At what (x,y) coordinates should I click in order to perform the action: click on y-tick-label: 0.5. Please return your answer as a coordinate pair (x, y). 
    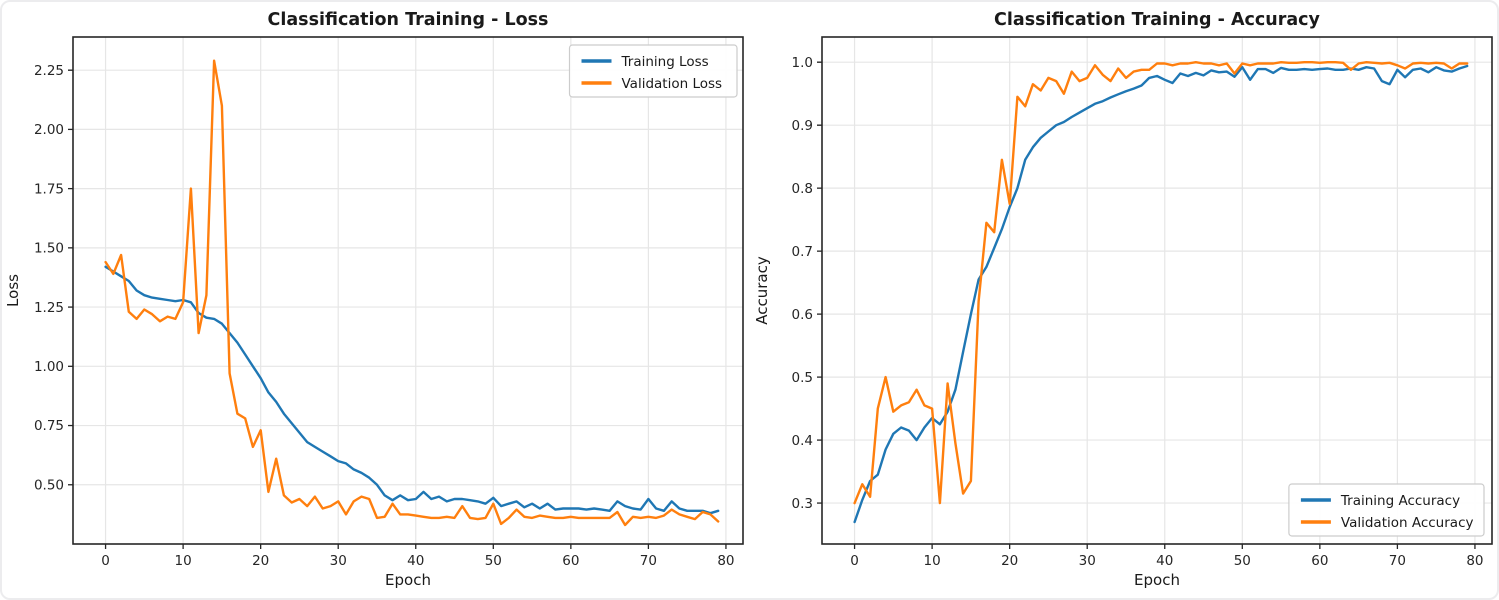
    Looking at the image, I should click on (802, 378).